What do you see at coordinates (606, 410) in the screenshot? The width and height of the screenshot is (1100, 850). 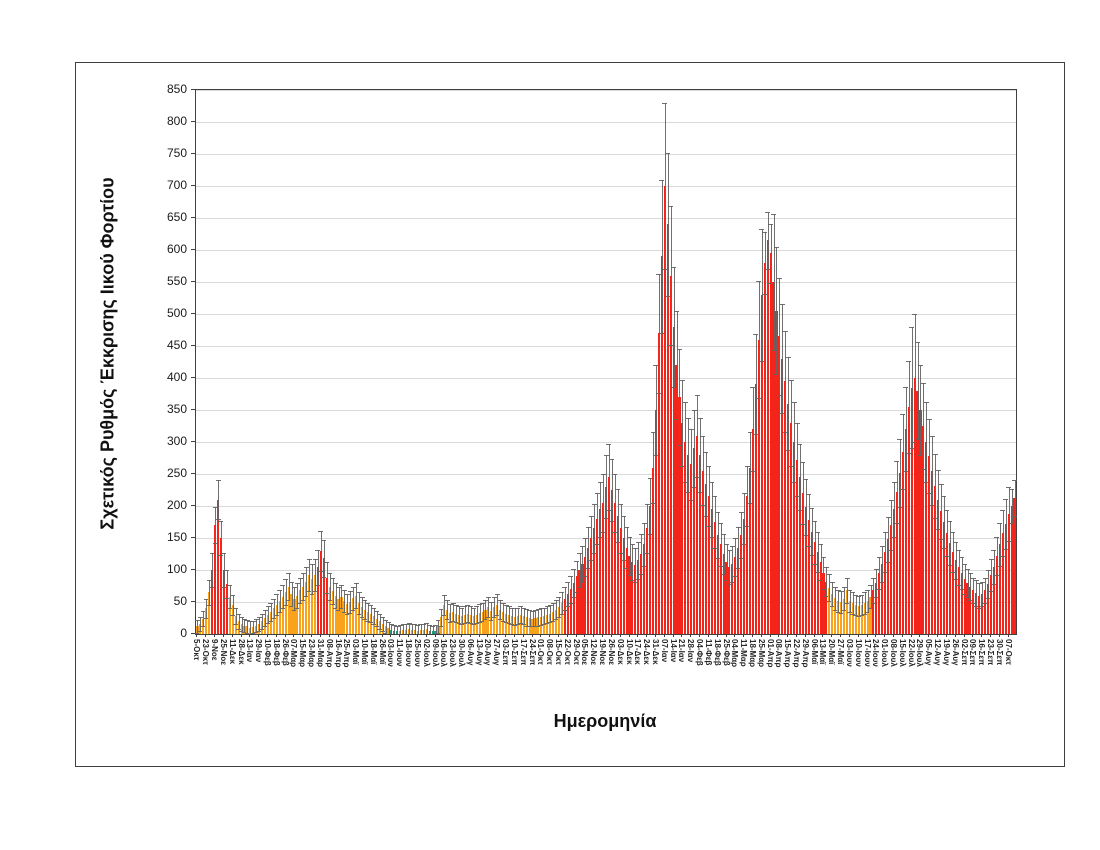 I see `gridline` at bounding box center [606, 410].